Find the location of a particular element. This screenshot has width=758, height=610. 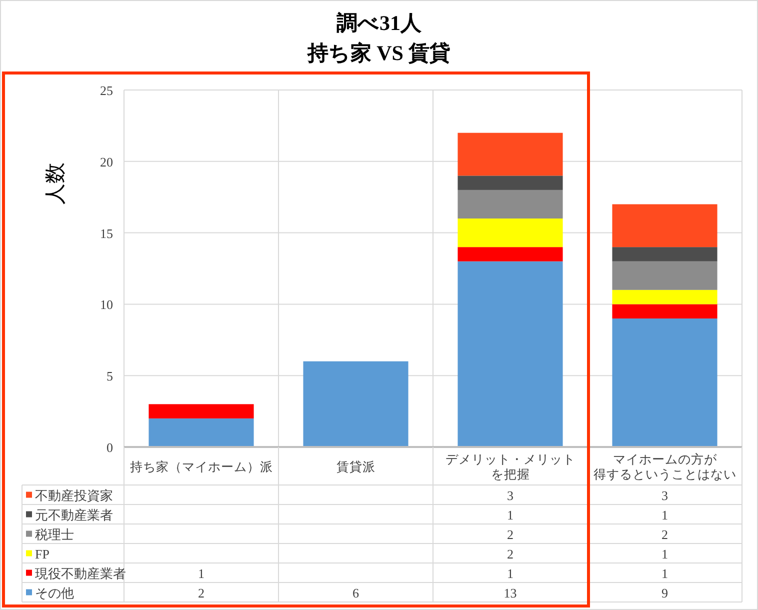

legend-item: 不動産投資家 is located at coordinates (69, 495).